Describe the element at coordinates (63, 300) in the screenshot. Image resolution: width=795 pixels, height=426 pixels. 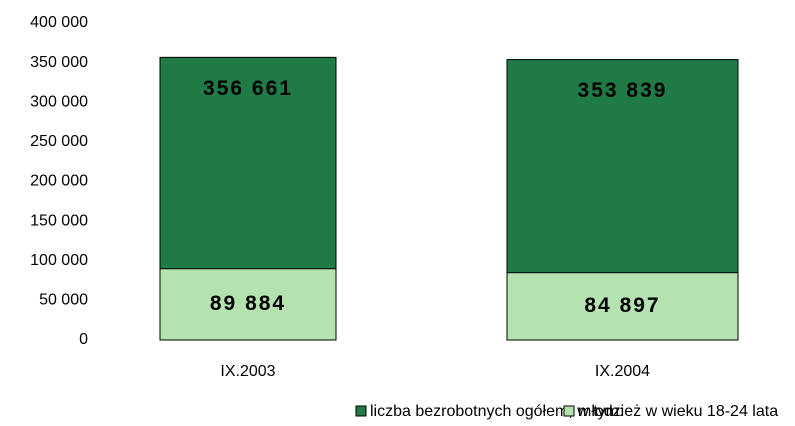
I see `y-tick-label: 50 000` at that location.